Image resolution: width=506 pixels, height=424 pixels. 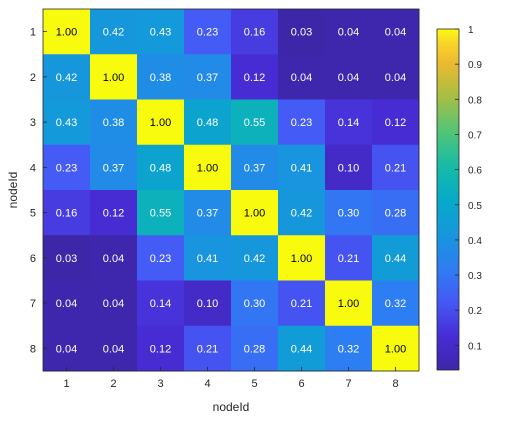 I want to click on cell-value-label: 0.43, so click(x=66, y=123).